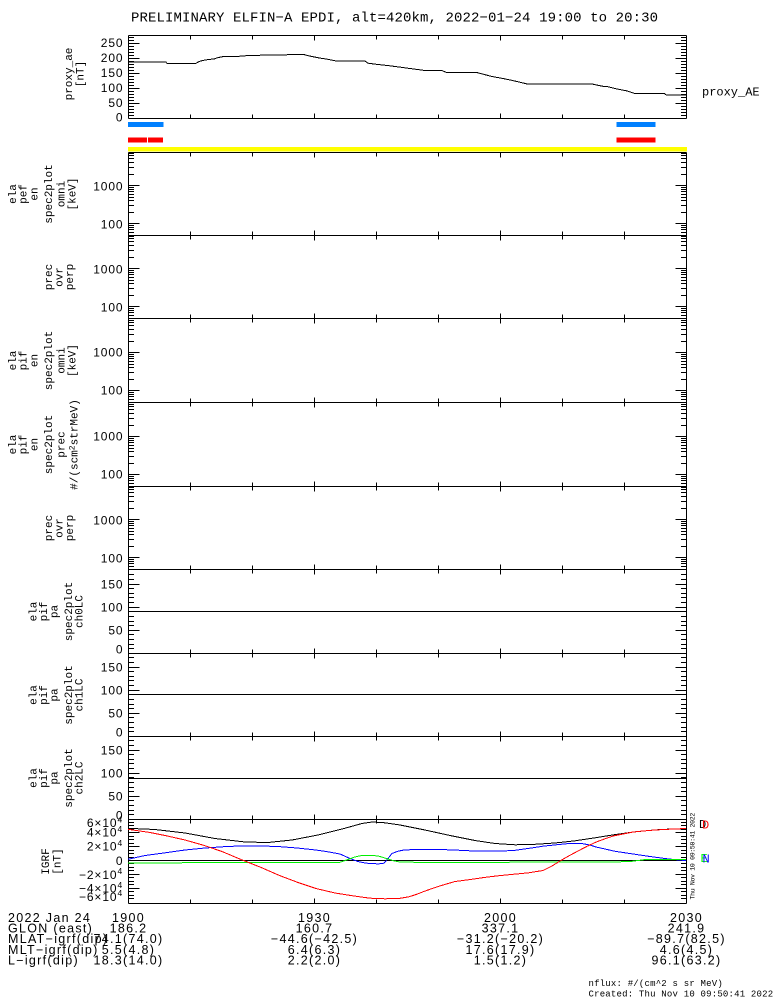  What do you see at coordinates (686, 918) in the screenshot?
I see `svg-text: 2030` at bounding box center [686, 918].